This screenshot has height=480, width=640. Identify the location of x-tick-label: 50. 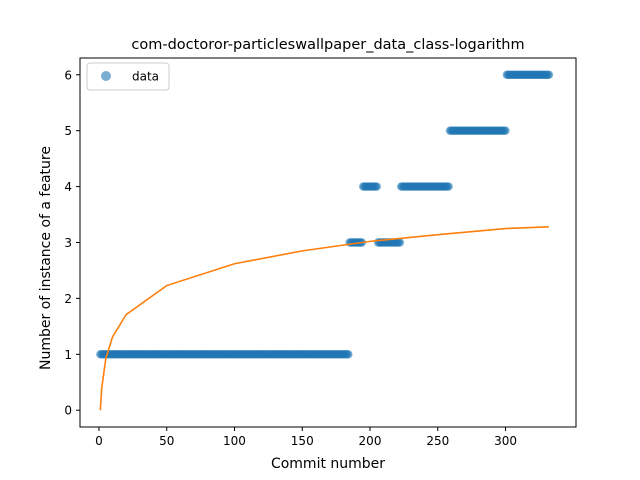
(166, 441).